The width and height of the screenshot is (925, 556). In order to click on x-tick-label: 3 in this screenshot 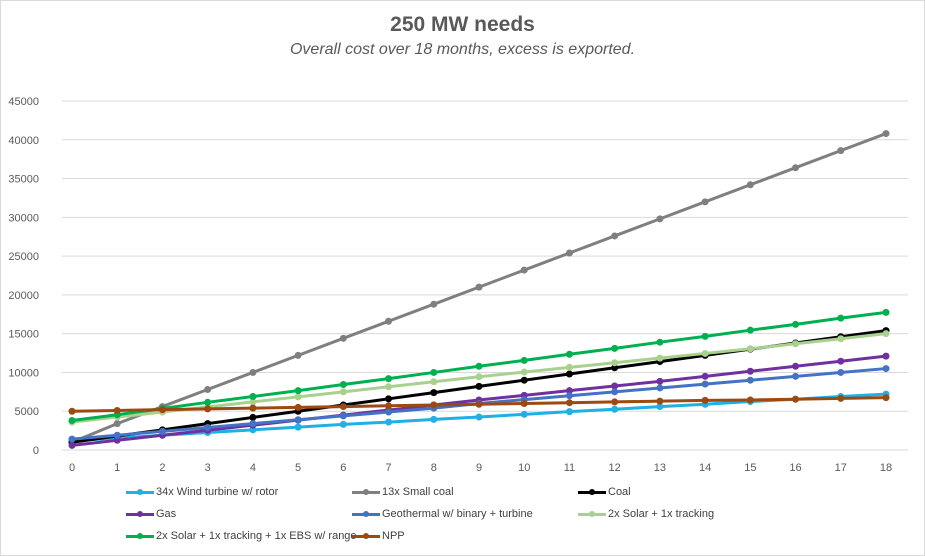, I will do `click(208, 468)`.